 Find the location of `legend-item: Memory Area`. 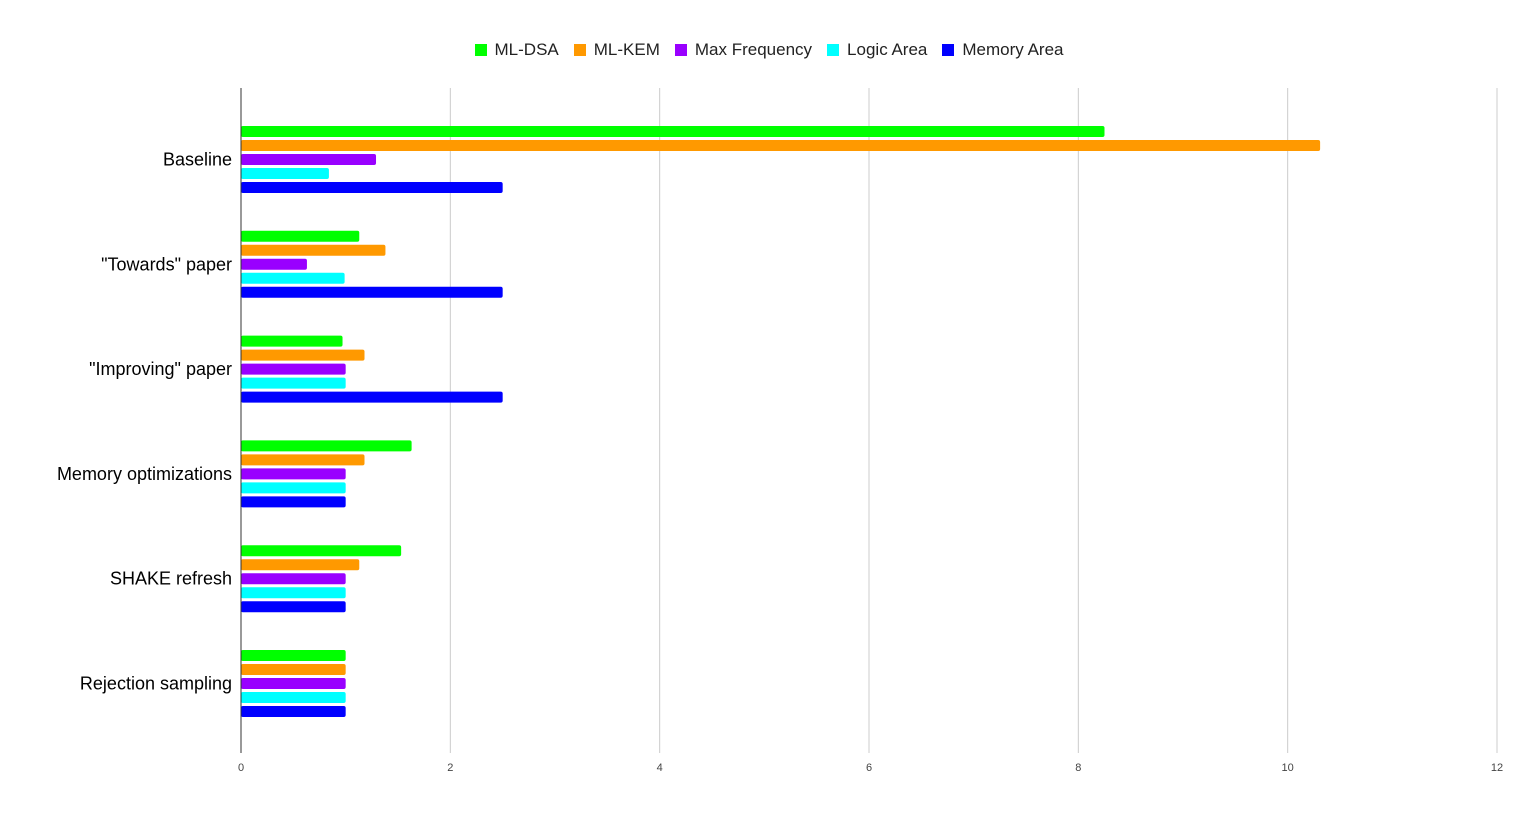

legend-item: Memory Area is located at coordinates (1002, 50).